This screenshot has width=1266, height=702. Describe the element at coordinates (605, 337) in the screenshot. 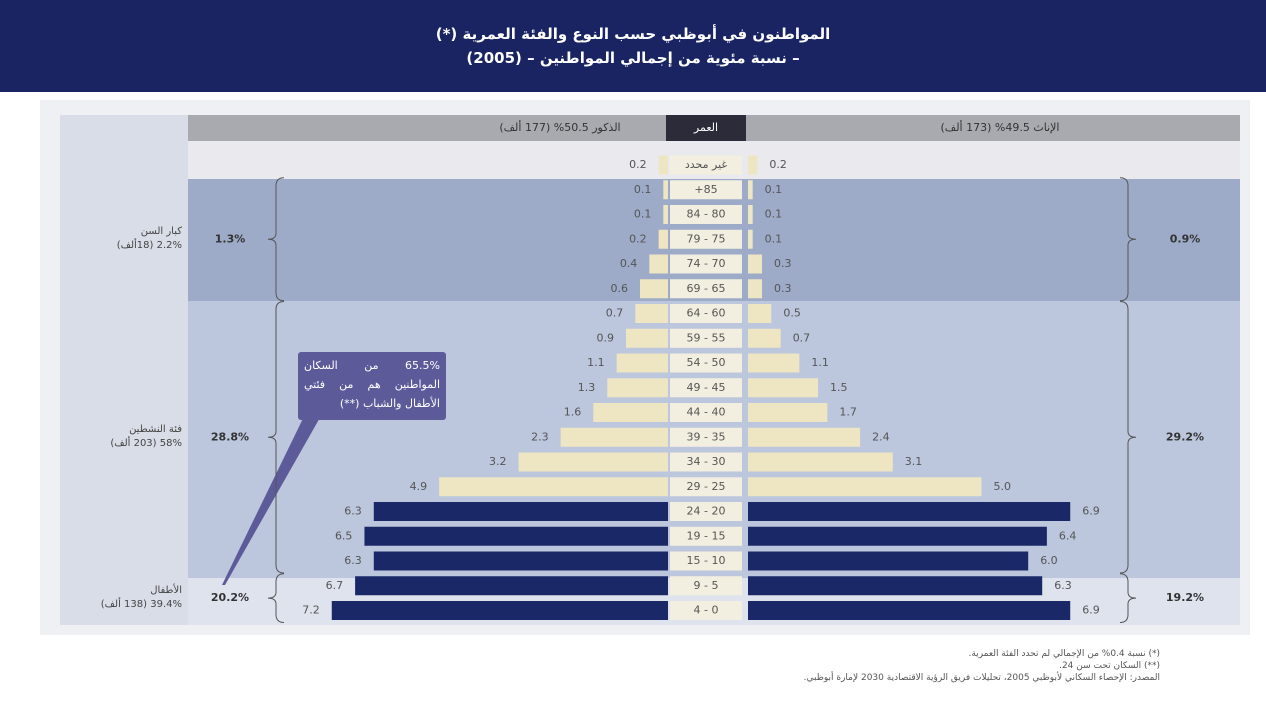

I see `value-label: 0.9` at that location.